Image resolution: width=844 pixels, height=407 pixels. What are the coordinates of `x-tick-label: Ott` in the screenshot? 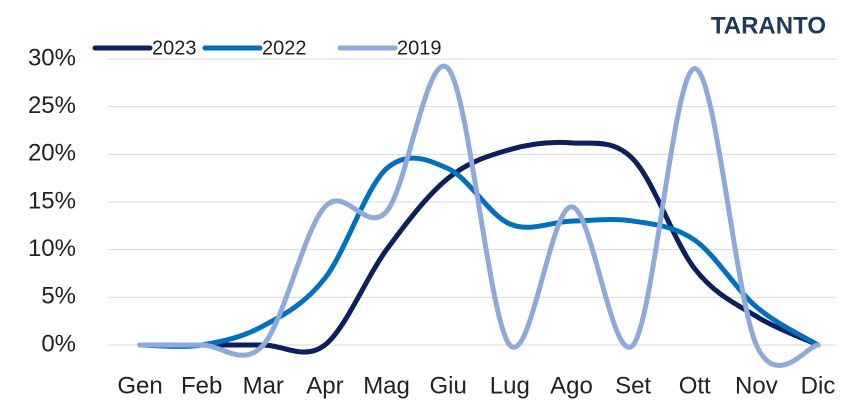 It's located at (695, 385).